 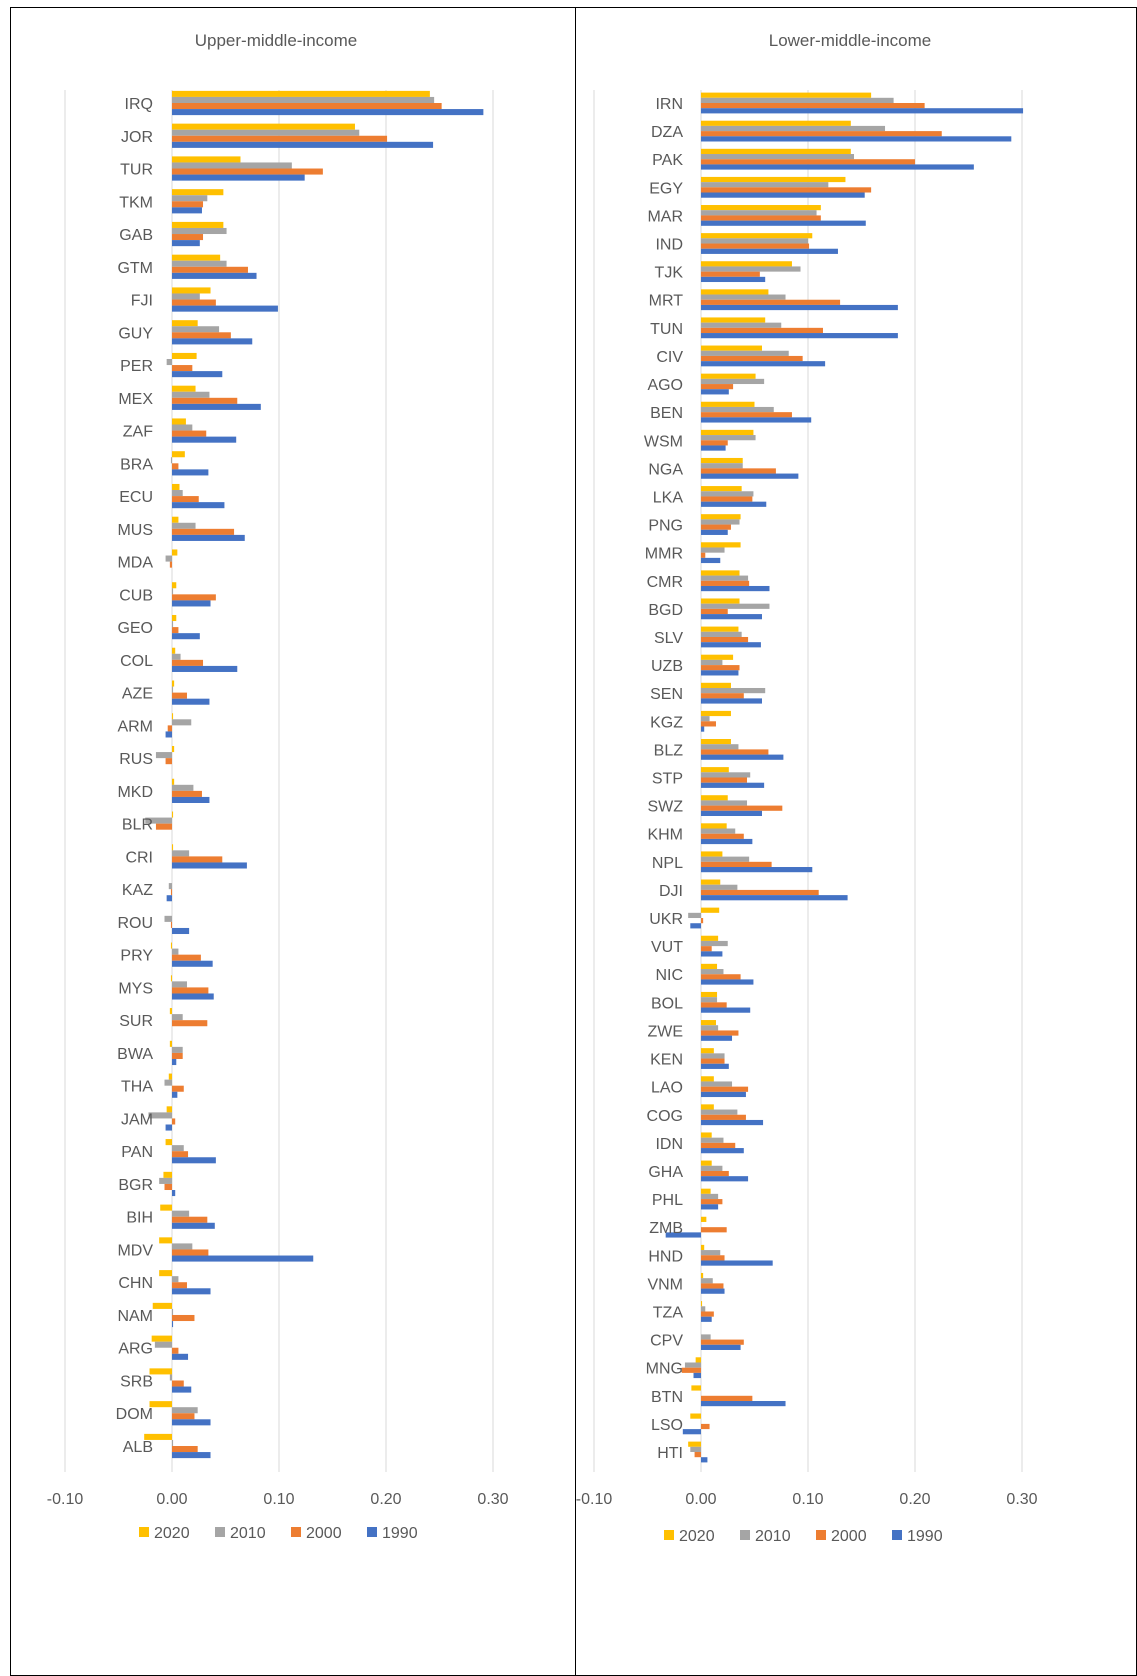 What do you see at coordinates (724, 780) in the screenshot?
I see `bar-2000-stp` at bounding box center [724, 780].